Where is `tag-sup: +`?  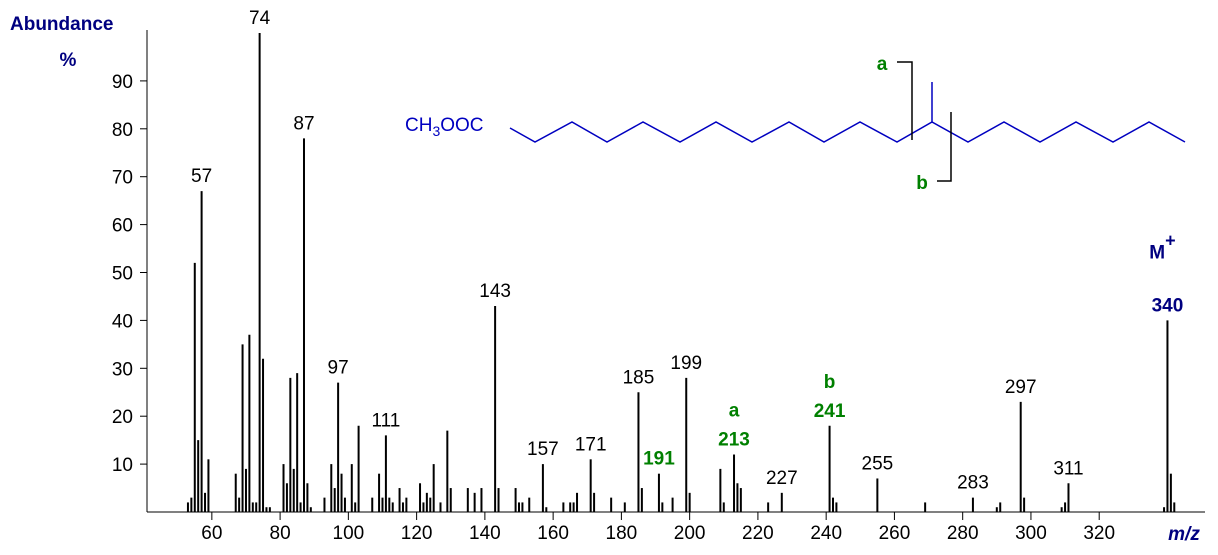
tag-sup: + is located at coordinates (1170, 240).